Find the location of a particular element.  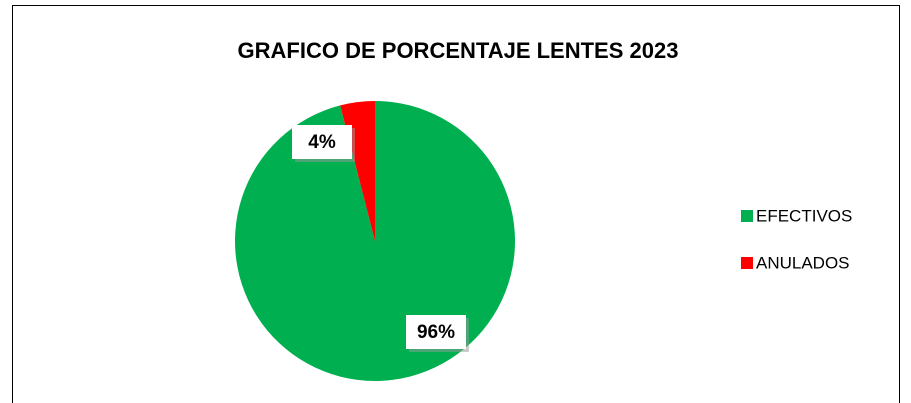

chart-title: GRAFICO DE PORCENTAJE LENTES 2023 is located at coordinates (458, 50).